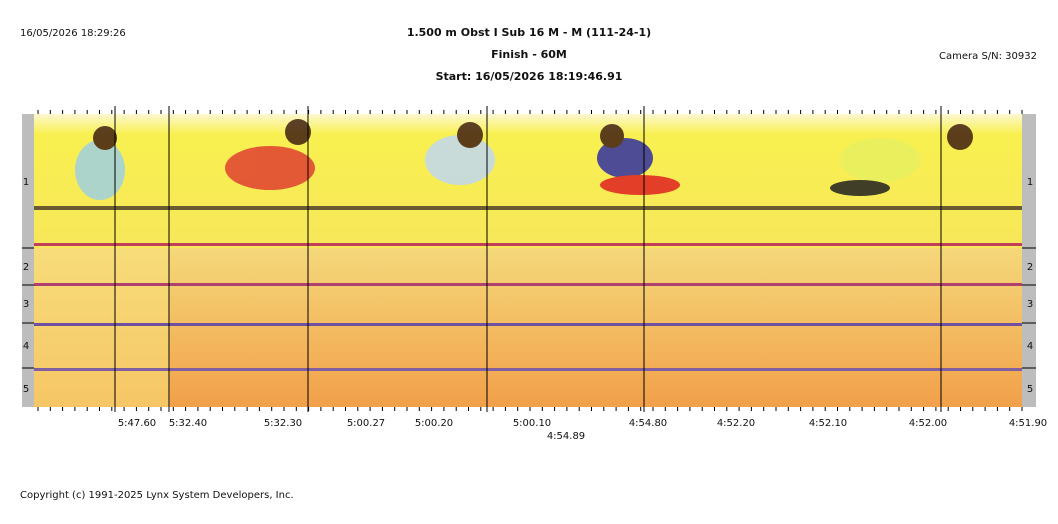 This screenshot has width=1058, height=524. I want to click on title: 1.500 m Obst I Sub 16 M - M (111-24-1), so click(529, 32).